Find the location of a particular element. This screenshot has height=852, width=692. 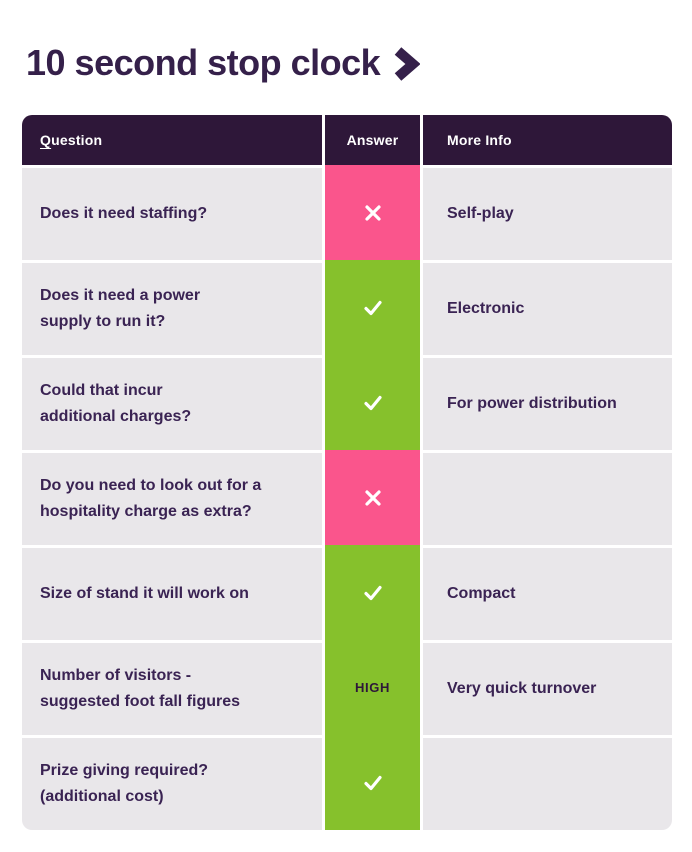

question-cell: Prize giving required? (additional cost) is located at coordinates (172, 782).